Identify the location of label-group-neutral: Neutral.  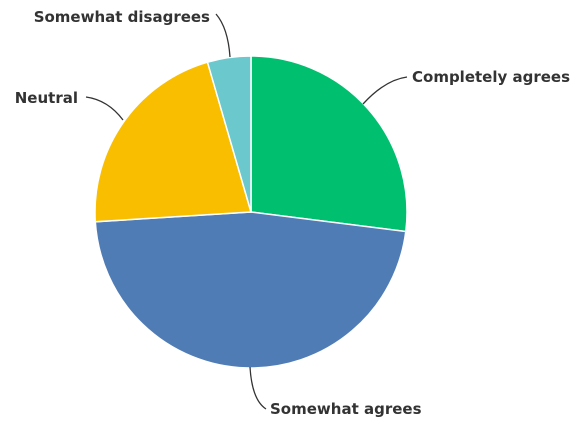
(69, 105).